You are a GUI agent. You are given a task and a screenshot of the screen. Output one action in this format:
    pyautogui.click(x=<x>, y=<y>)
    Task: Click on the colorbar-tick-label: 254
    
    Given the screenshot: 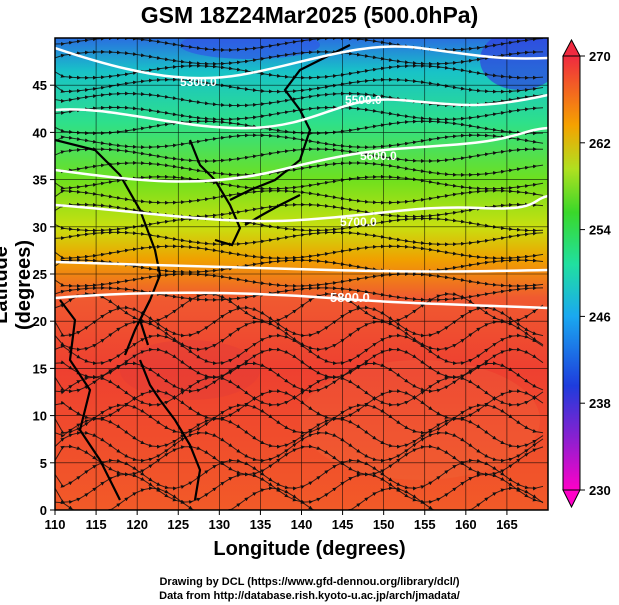 What is the action you would take?
    pyautogui.click(x=600, y=230)
    